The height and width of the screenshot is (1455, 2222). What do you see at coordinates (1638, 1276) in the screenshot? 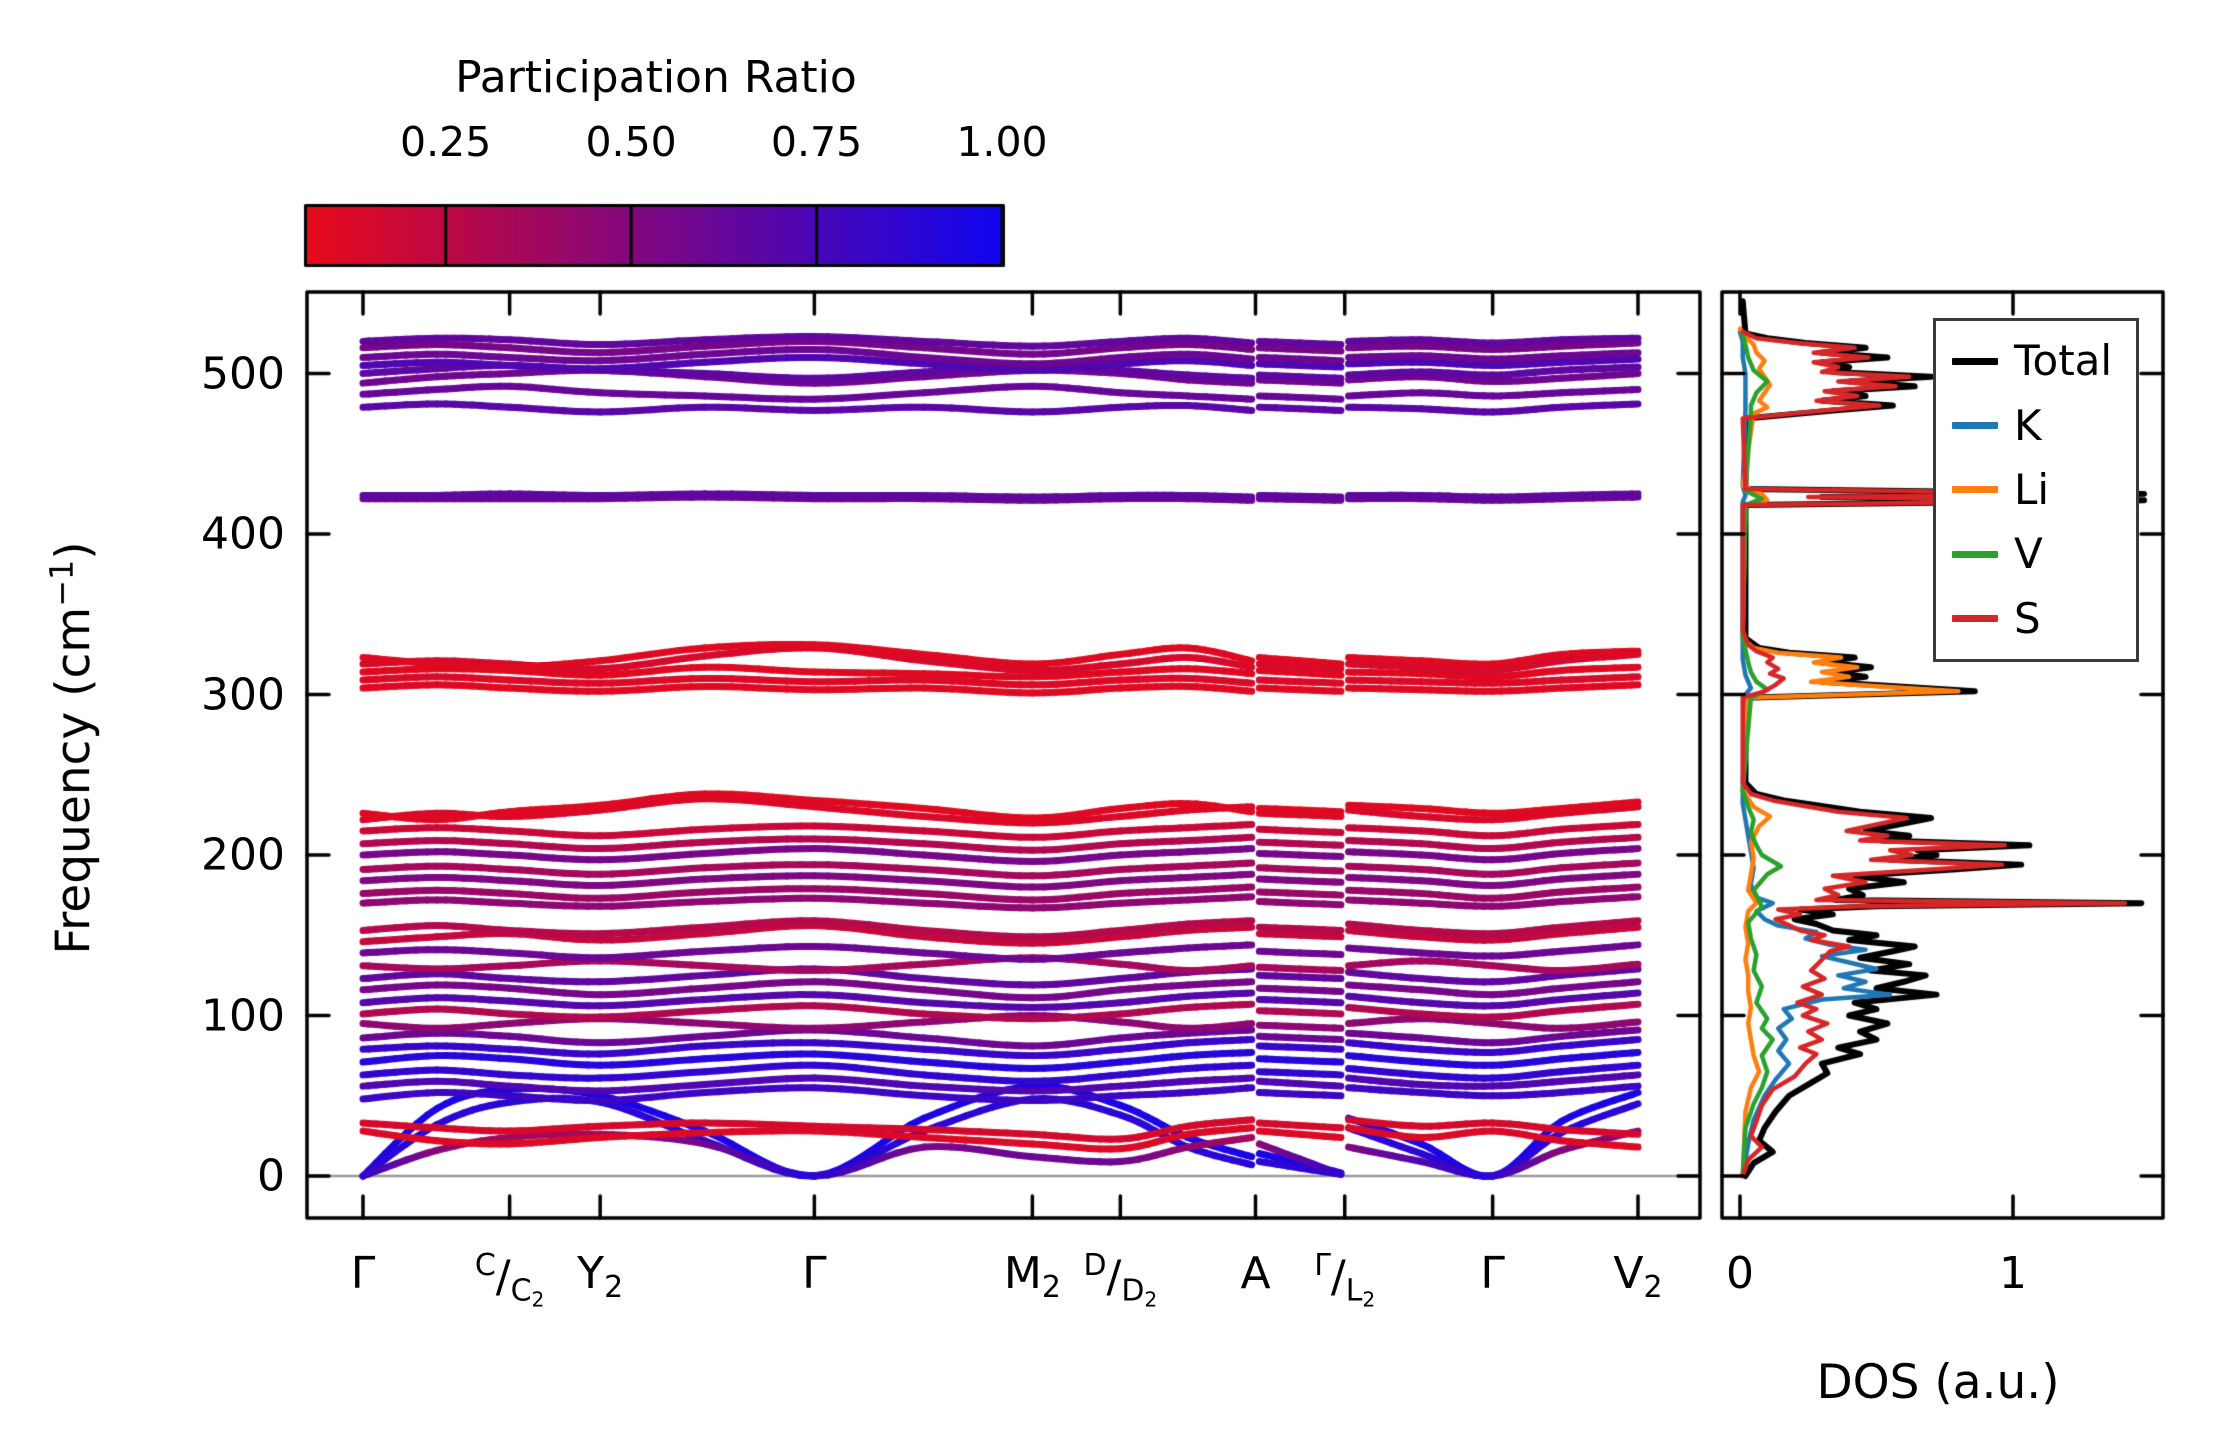
I see `kpath-label: V2` at bounding box center [1638, 1276].